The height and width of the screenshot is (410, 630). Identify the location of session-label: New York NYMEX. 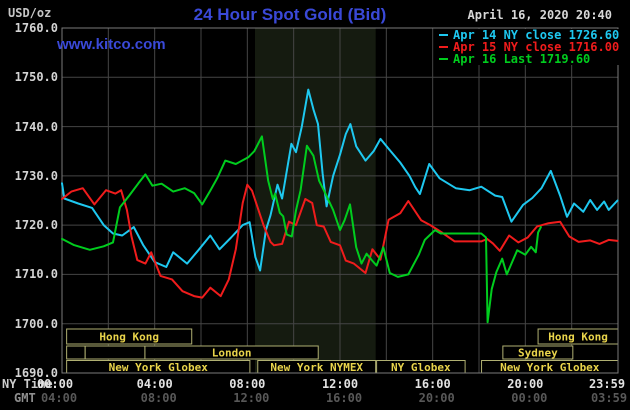
(316, 367).